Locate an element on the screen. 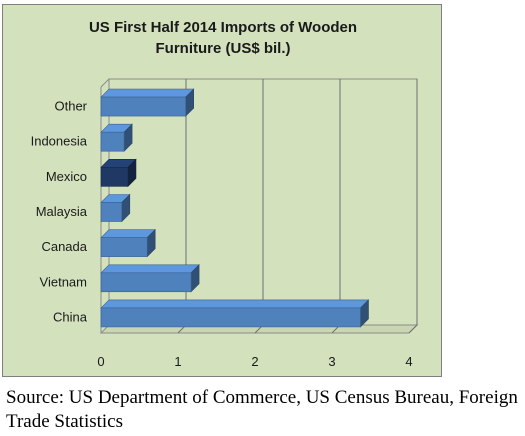 This screenshot has width=525, height=436. bar-indonesia is located at coordinates (116, 137).